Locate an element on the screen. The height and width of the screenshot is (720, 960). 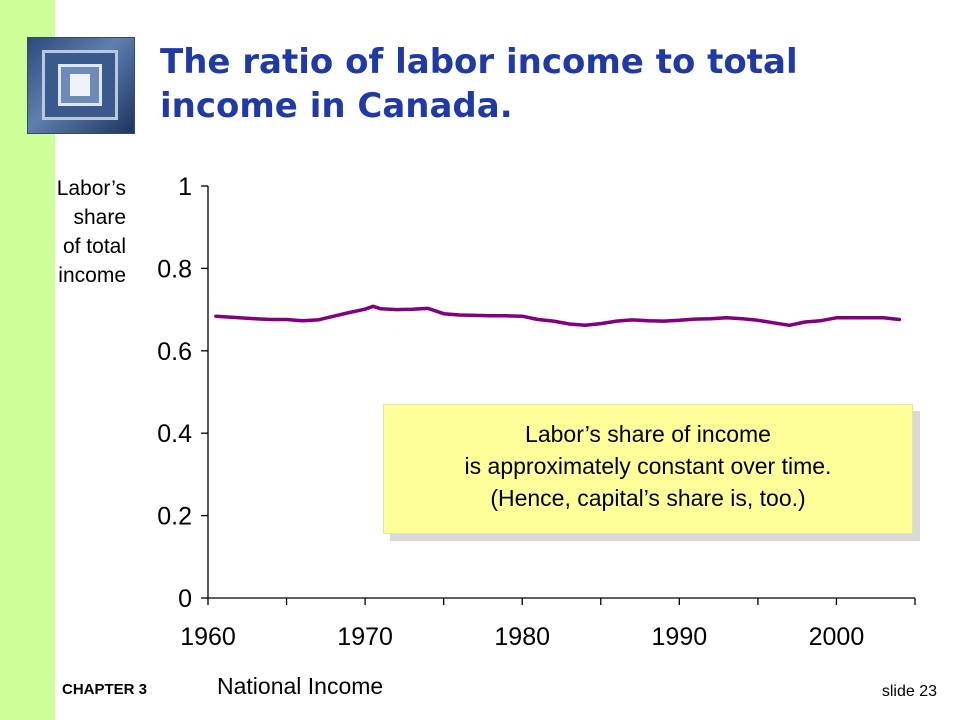
series-line is located at coordinates (558, 316).